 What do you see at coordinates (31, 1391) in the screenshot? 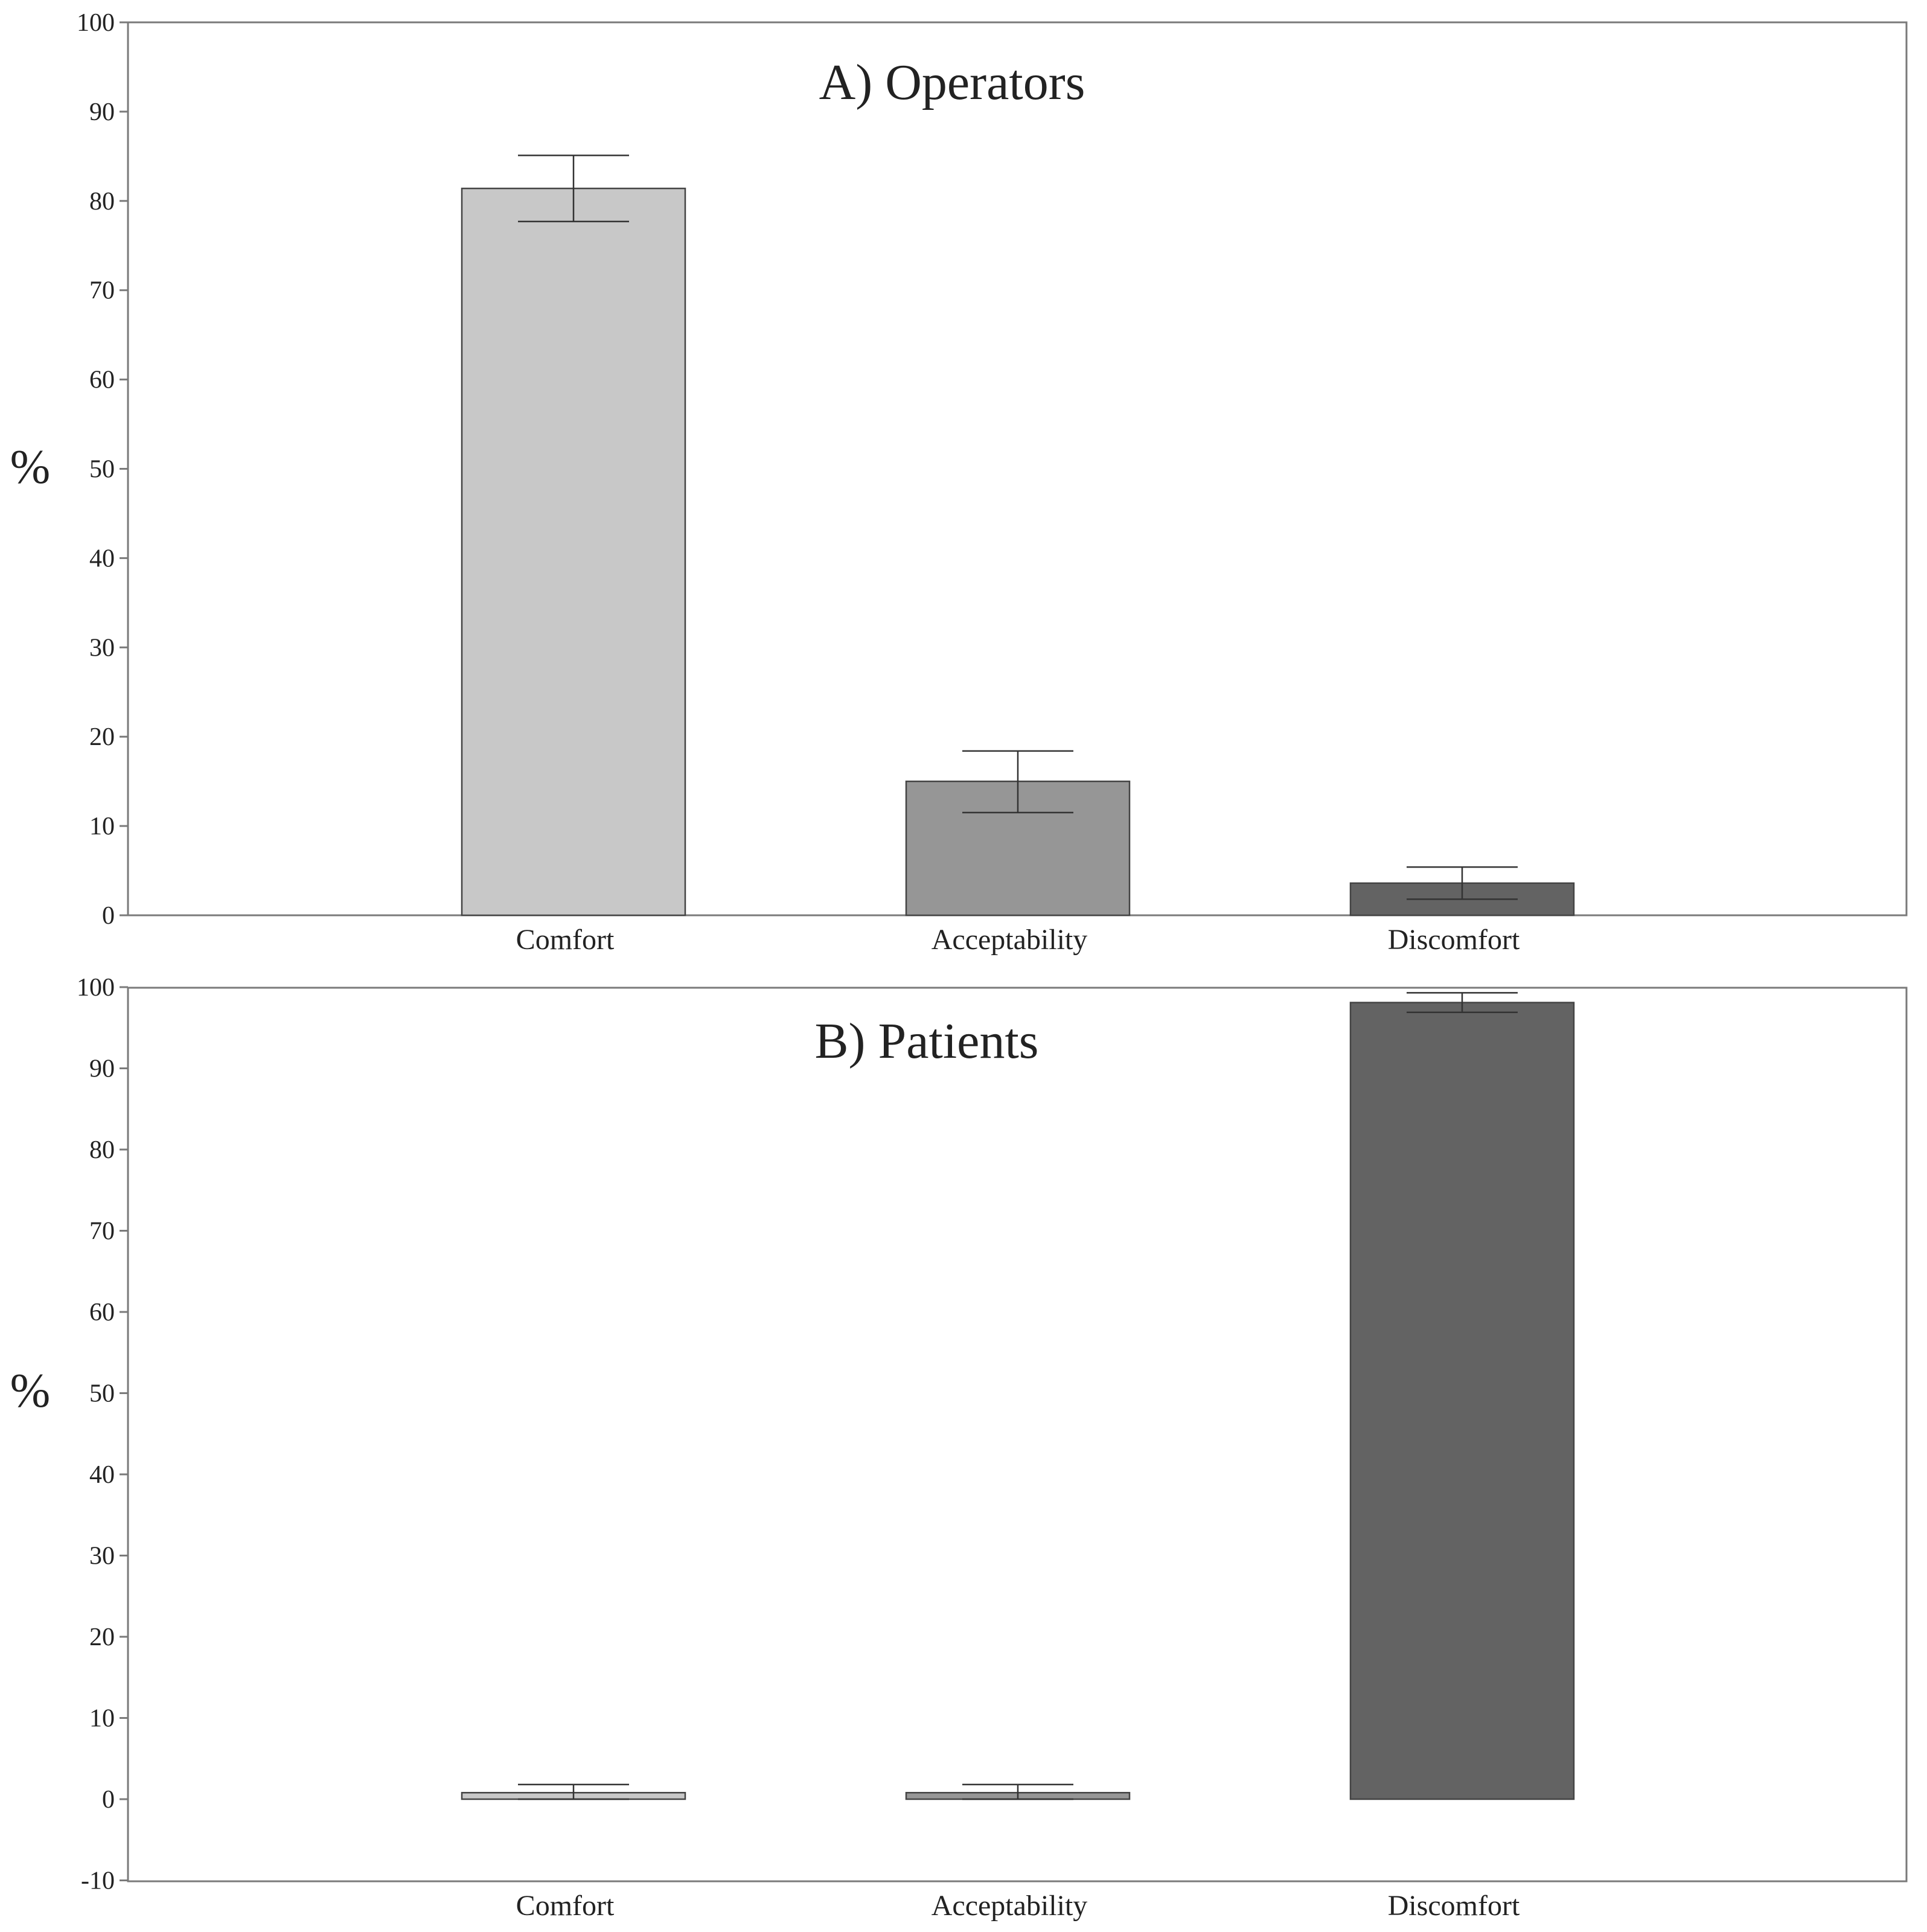
I see `y-axis-label-patients: %` at bounding box center [31, 1391].